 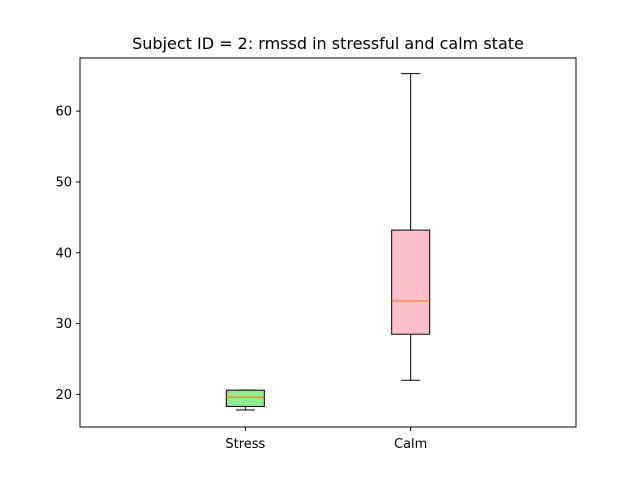 I want to click on box-stress, so click(x=245, y=398).